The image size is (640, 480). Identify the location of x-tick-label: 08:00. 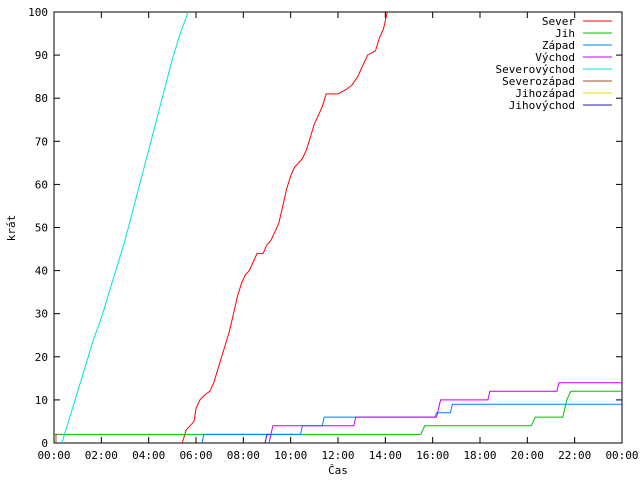
(243, 455).